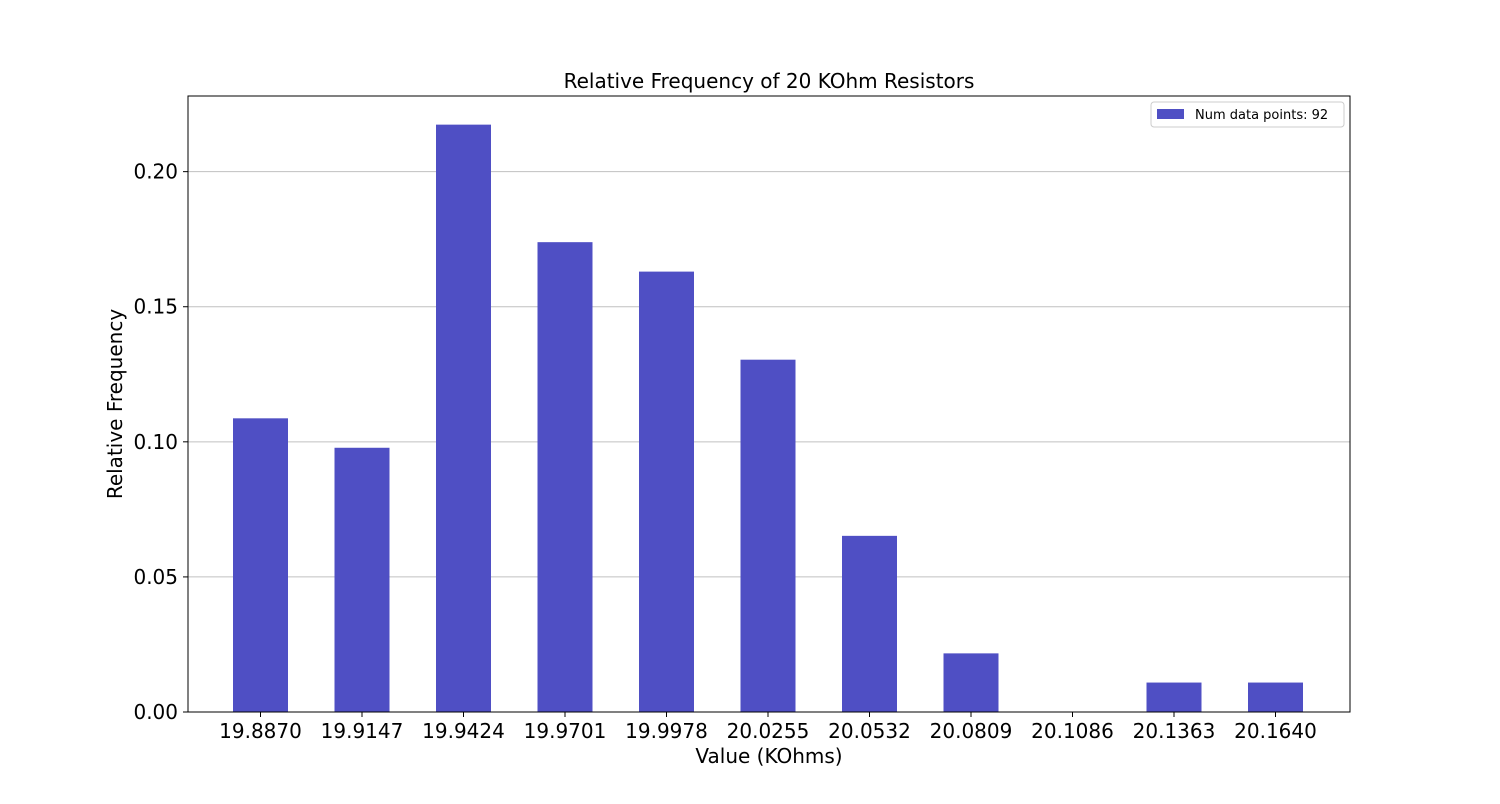  What do you see at coordinates (155, 307) in the screenshot?
I see `y-tick-label: 0.15` at bounding box center [155, 307].